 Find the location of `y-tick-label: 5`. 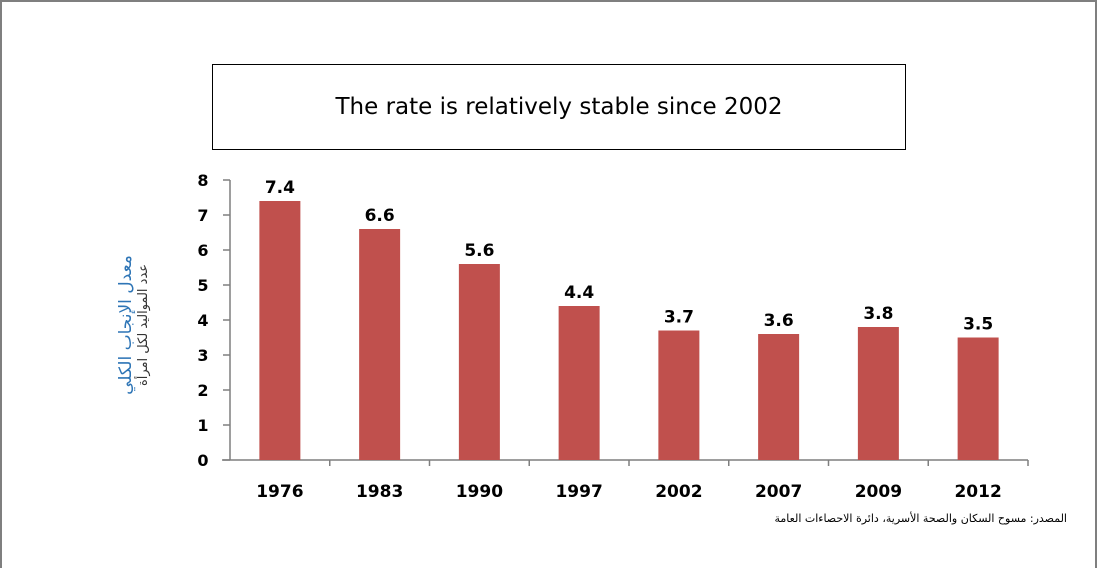

y-tick-label: 5 is located at coordinates (202, 285).